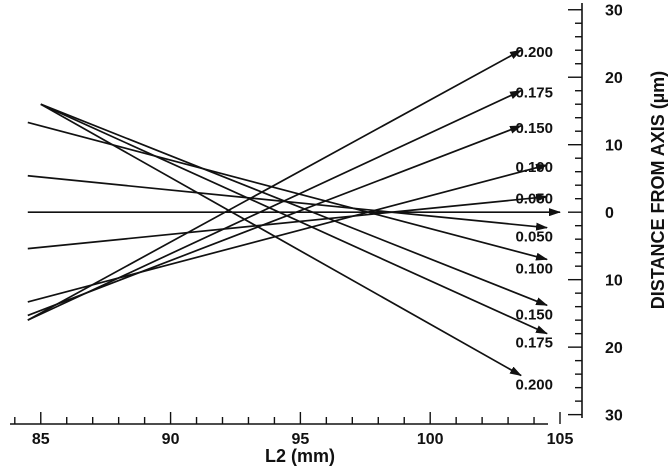 The height and width of the screenshot is (470, 670). Describe the element at coordinates (171, 439) in the screenshot. I see `x-tick-label: 90` at that location.